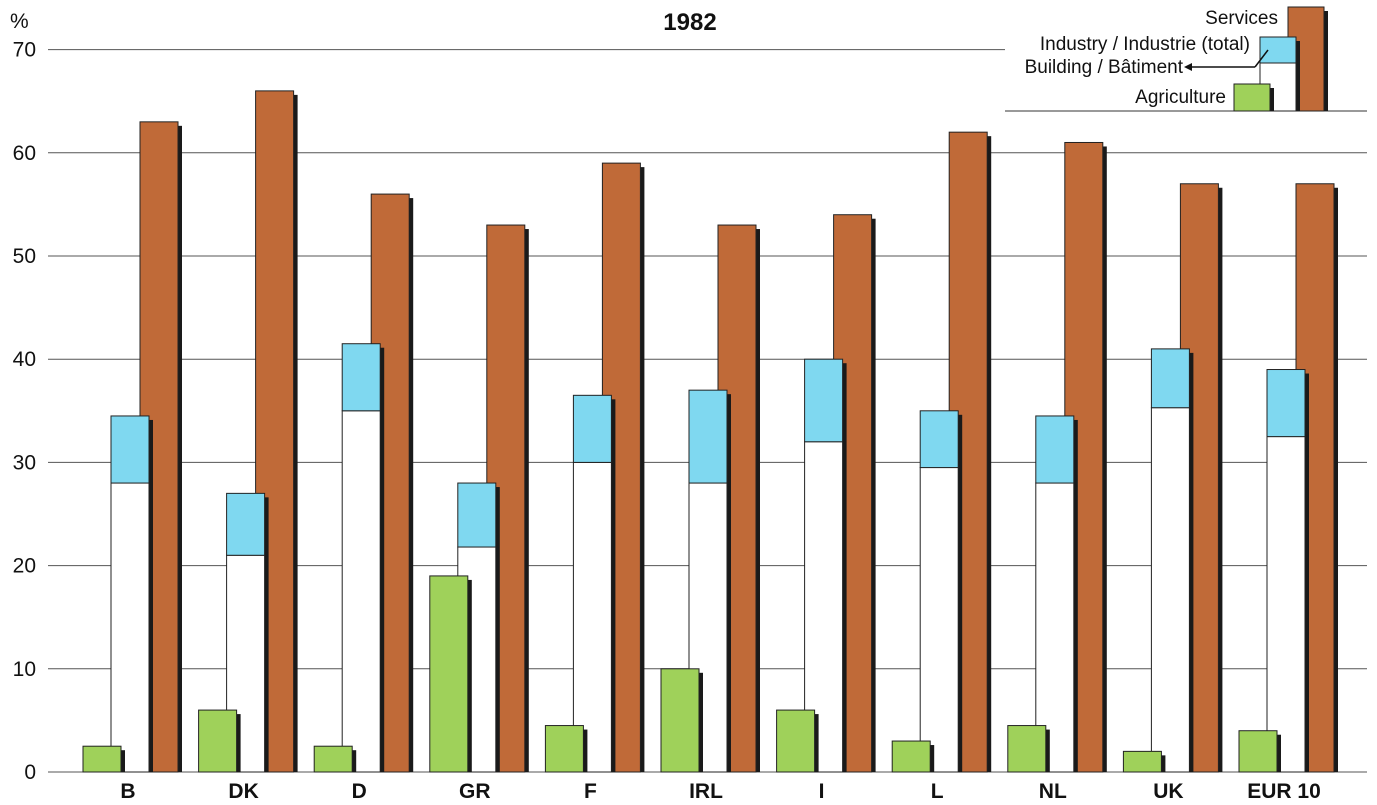 The image size is (1377, 805). What do you see at coordinates (24, 411) in the screenshot?
I see `y-axis-ticks: 0 10 20 30 40 50 60 70` at bounding box center [24, 411].